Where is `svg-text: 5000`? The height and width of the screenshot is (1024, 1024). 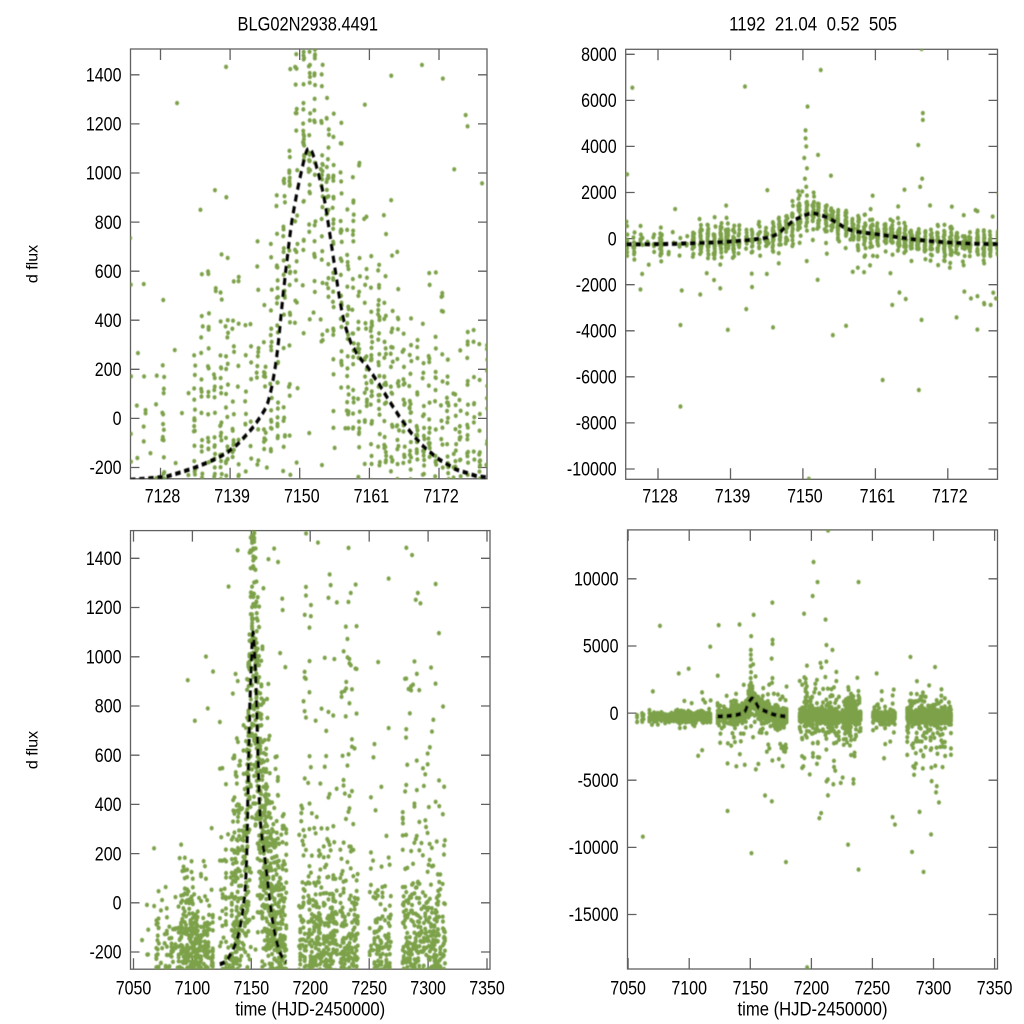 svg-text: 5000 is located at coordinates (601, 647).